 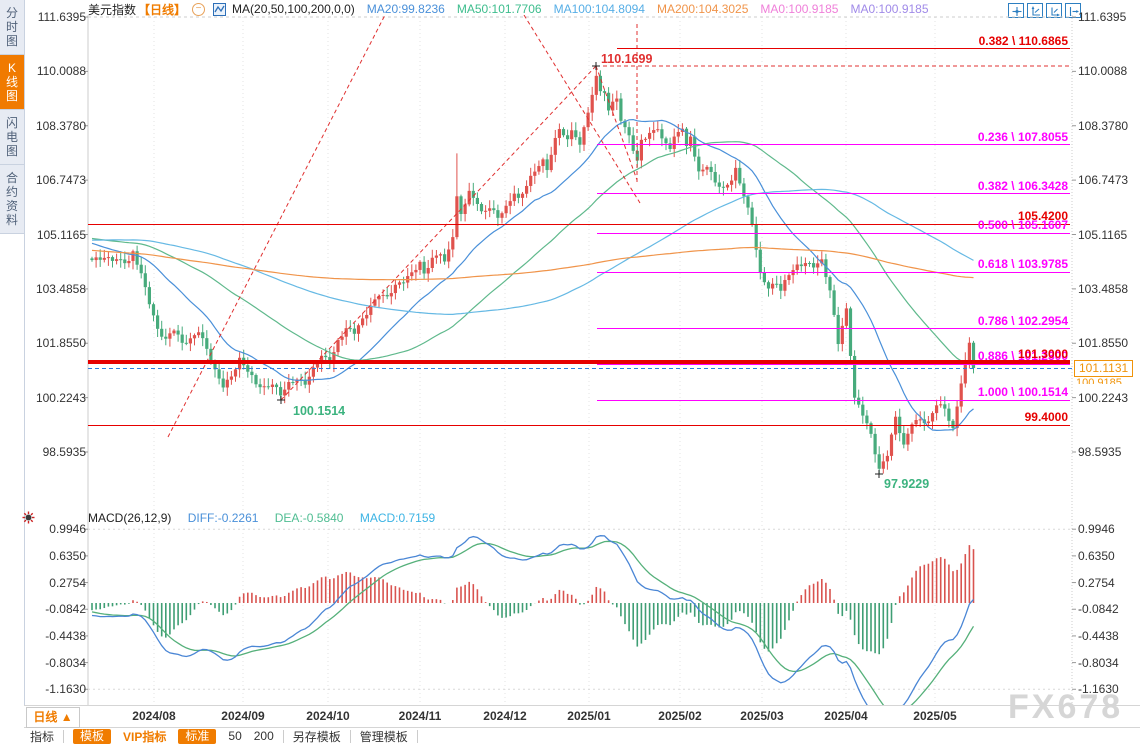 What do you see at coordinates (60, 343) in the screenshot?
I see `price-axis-label-left: 101.8550` at bounding box center [60, 343].